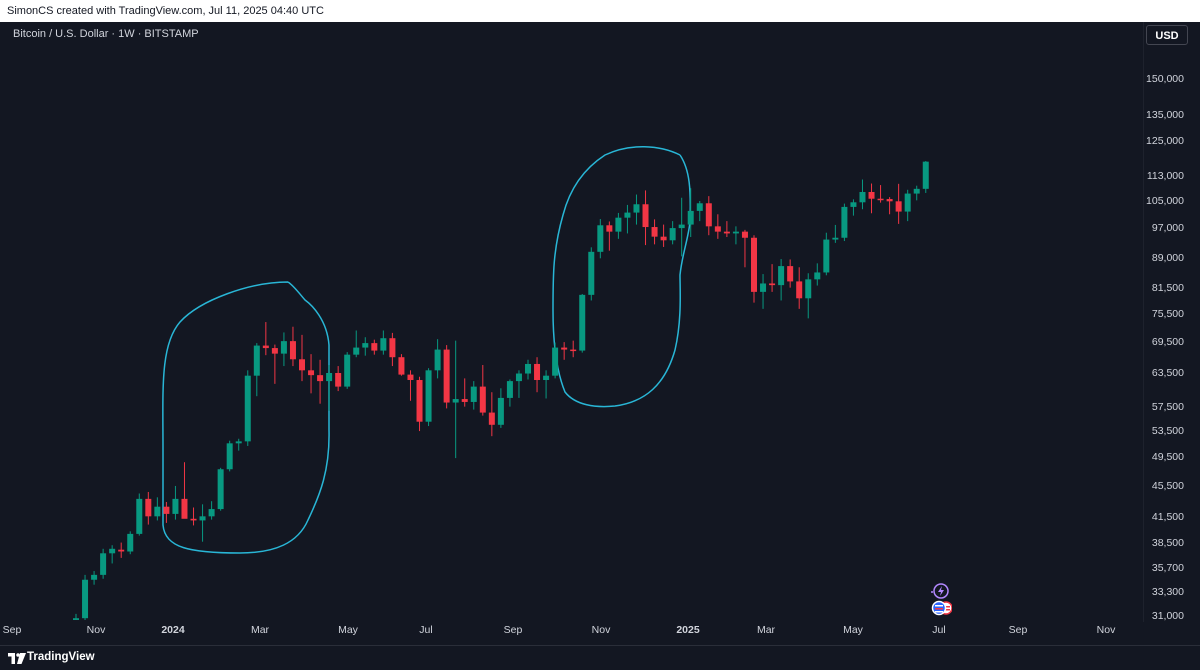  I want to click on price-tick-label: 45,500, so click(1167, 485).